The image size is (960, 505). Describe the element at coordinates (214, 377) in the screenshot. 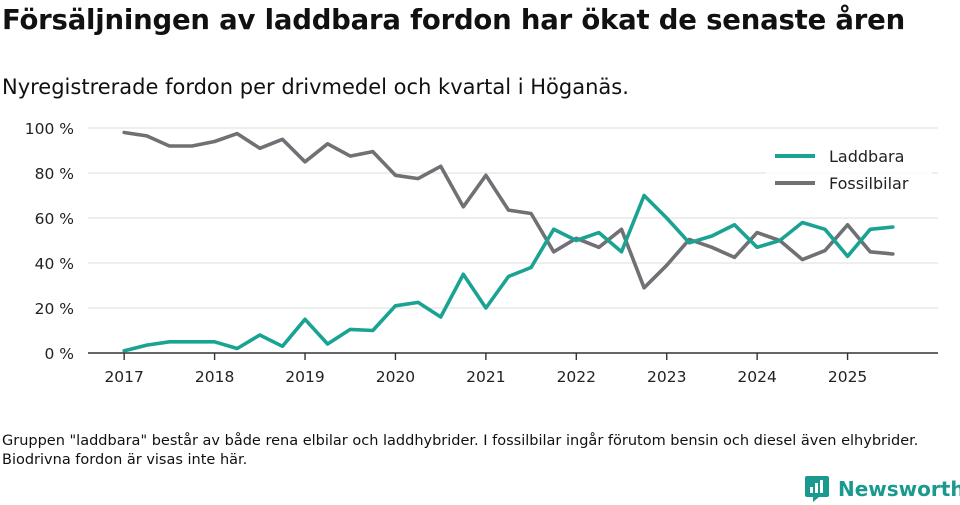

I see `x-tick-label: 2018` at that location.